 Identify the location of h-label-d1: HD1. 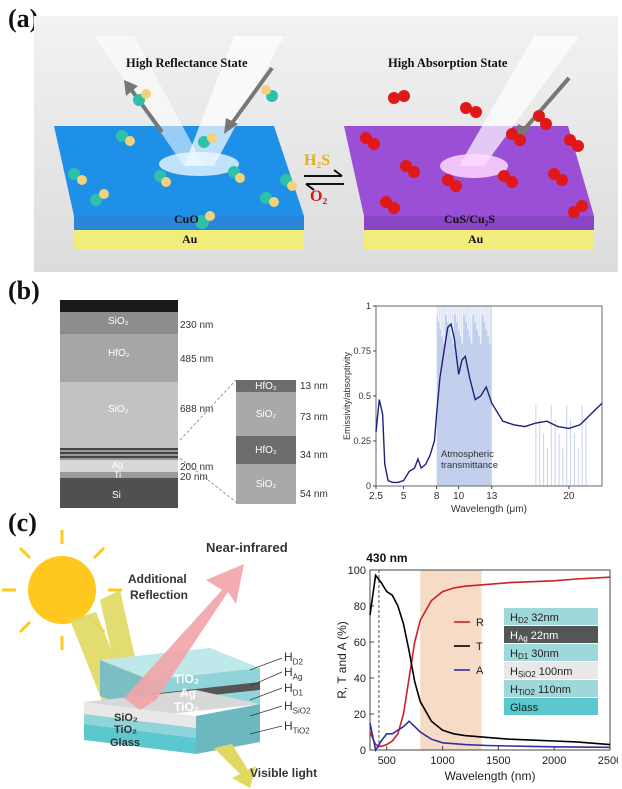
(293, 689).